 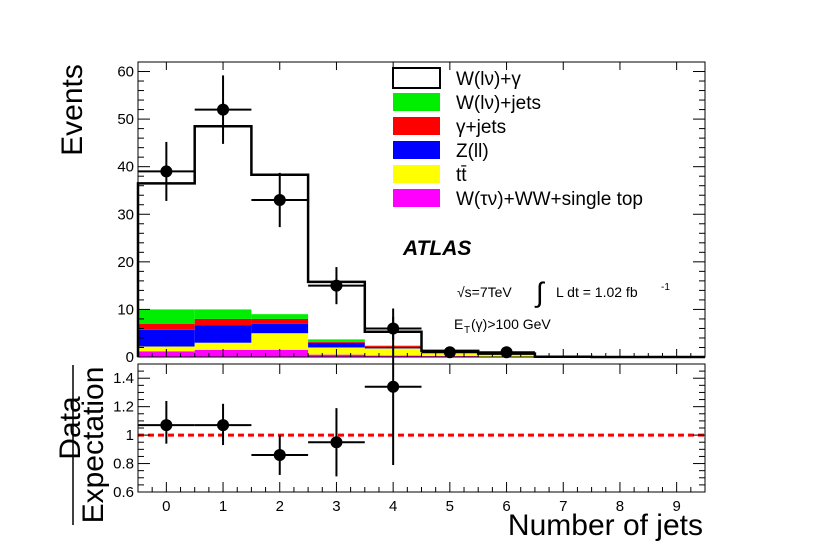 I want to click on ratio-y-tick-label: 1.2, so click(x=123, y=407).